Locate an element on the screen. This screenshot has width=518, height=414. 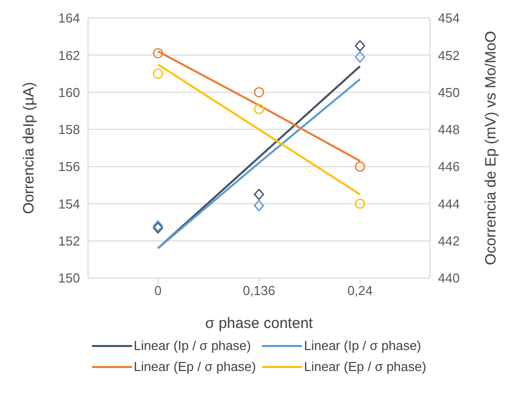
y-axis-title: Oorrencia deIp (µA) is located at coordinates (29, 148).